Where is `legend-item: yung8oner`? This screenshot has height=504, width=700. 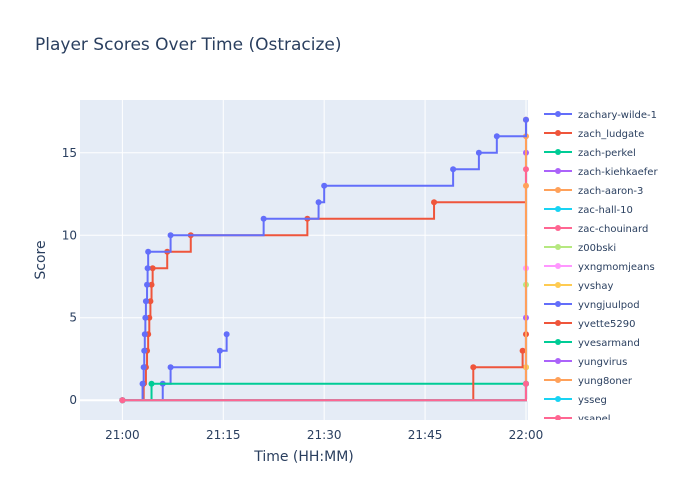
legend-item: yung8oner is located at coordinates (588, 381).